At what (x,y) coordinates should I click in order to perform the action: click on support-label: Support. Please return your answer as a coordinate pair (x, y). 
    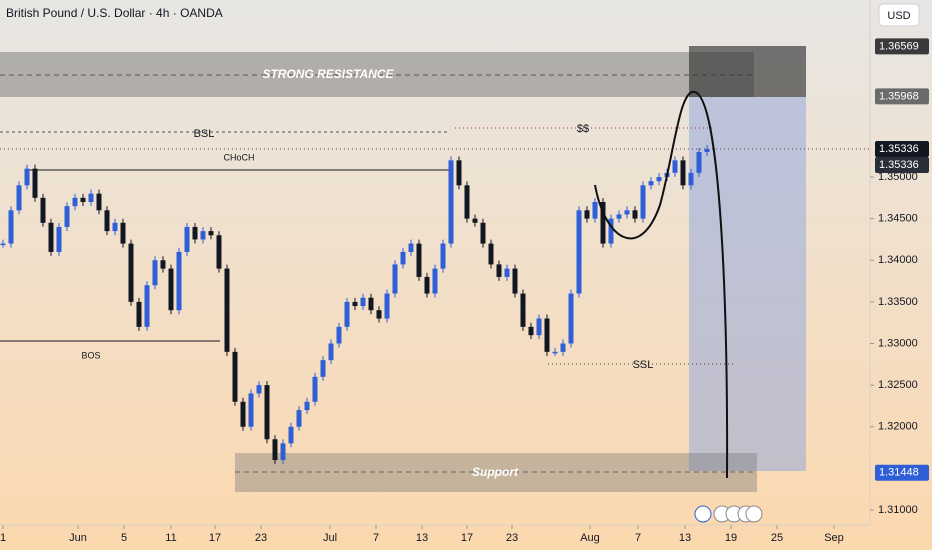
    Looking at the image, I should click on (495, 472).